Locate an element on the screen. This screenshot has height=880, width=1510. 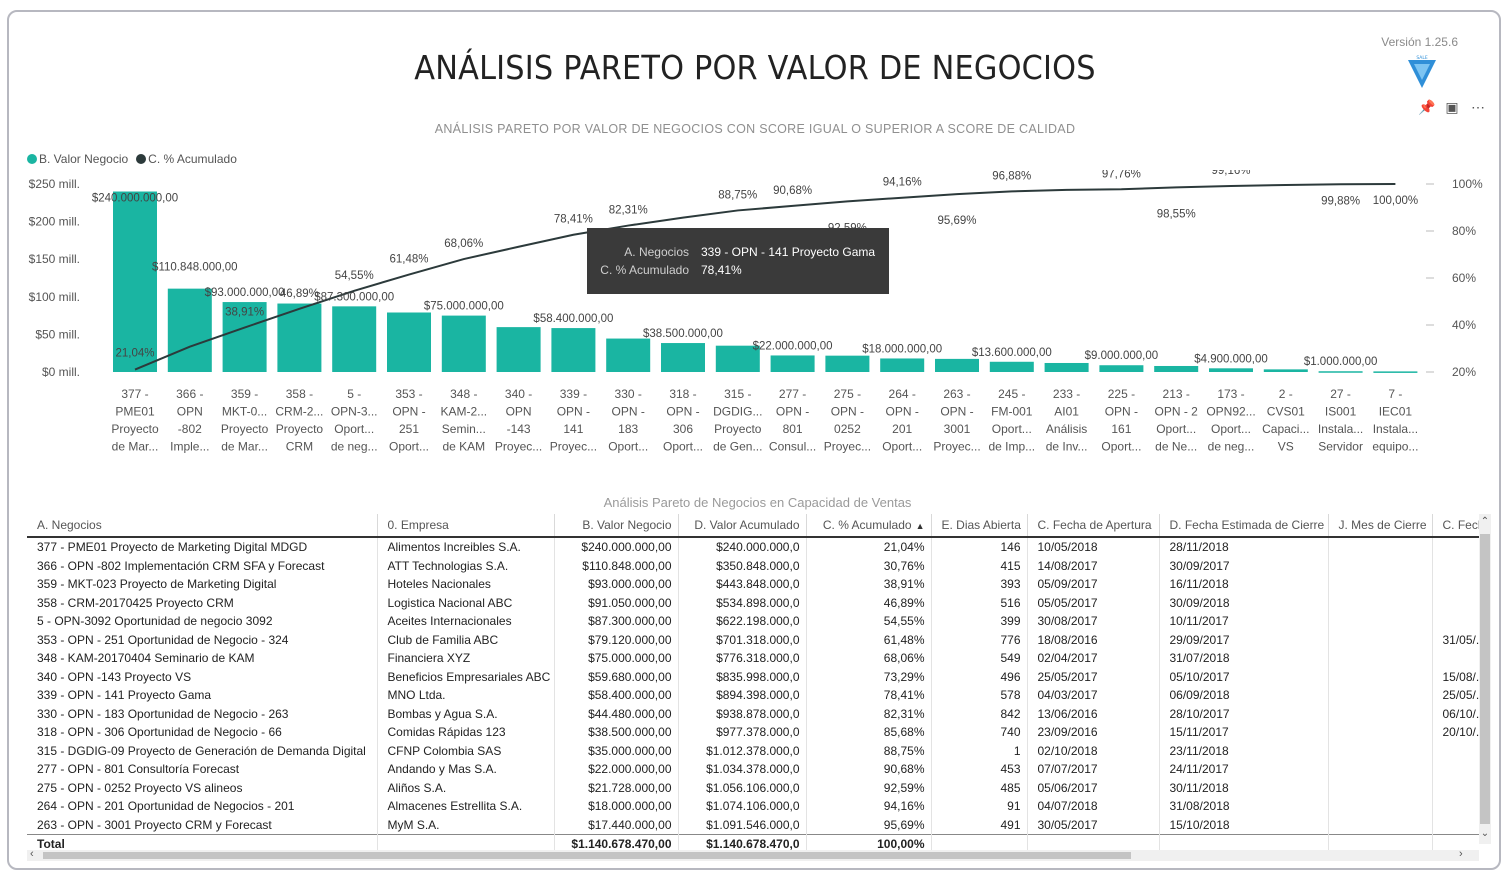
table-cell: $21.728.000,00 is located at coordinates (616, 787).